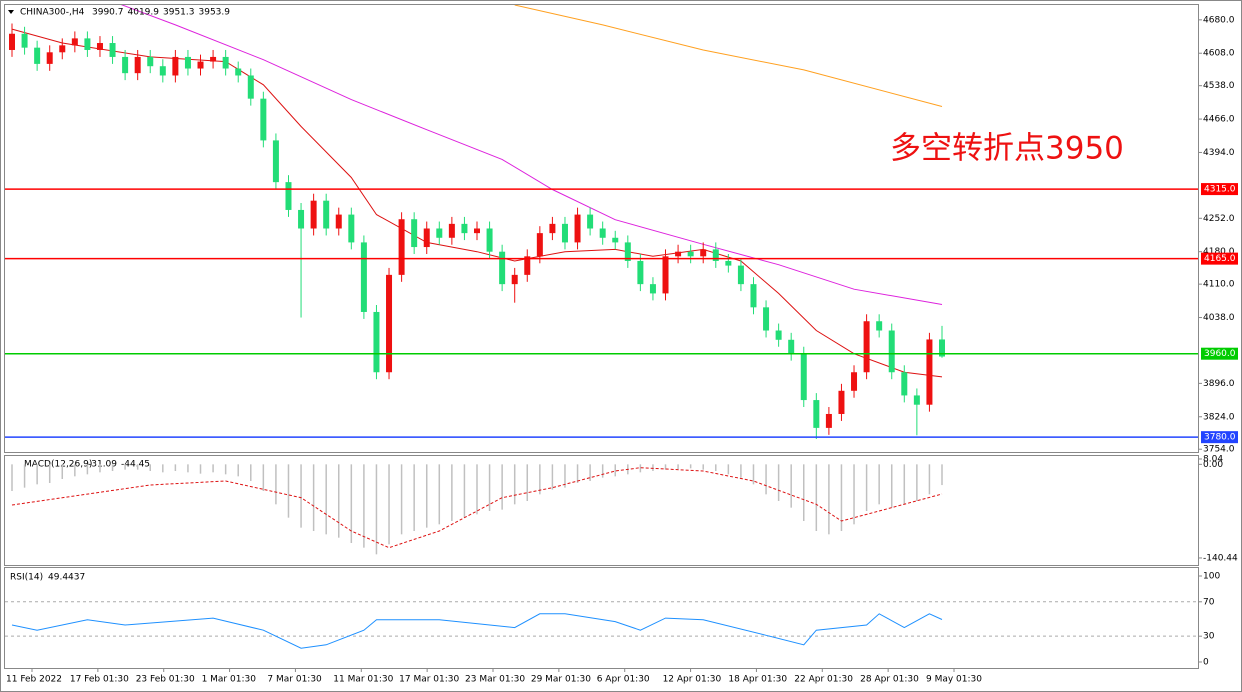  I want to click on price-level-label: 4165.0, so click(1220, 259).